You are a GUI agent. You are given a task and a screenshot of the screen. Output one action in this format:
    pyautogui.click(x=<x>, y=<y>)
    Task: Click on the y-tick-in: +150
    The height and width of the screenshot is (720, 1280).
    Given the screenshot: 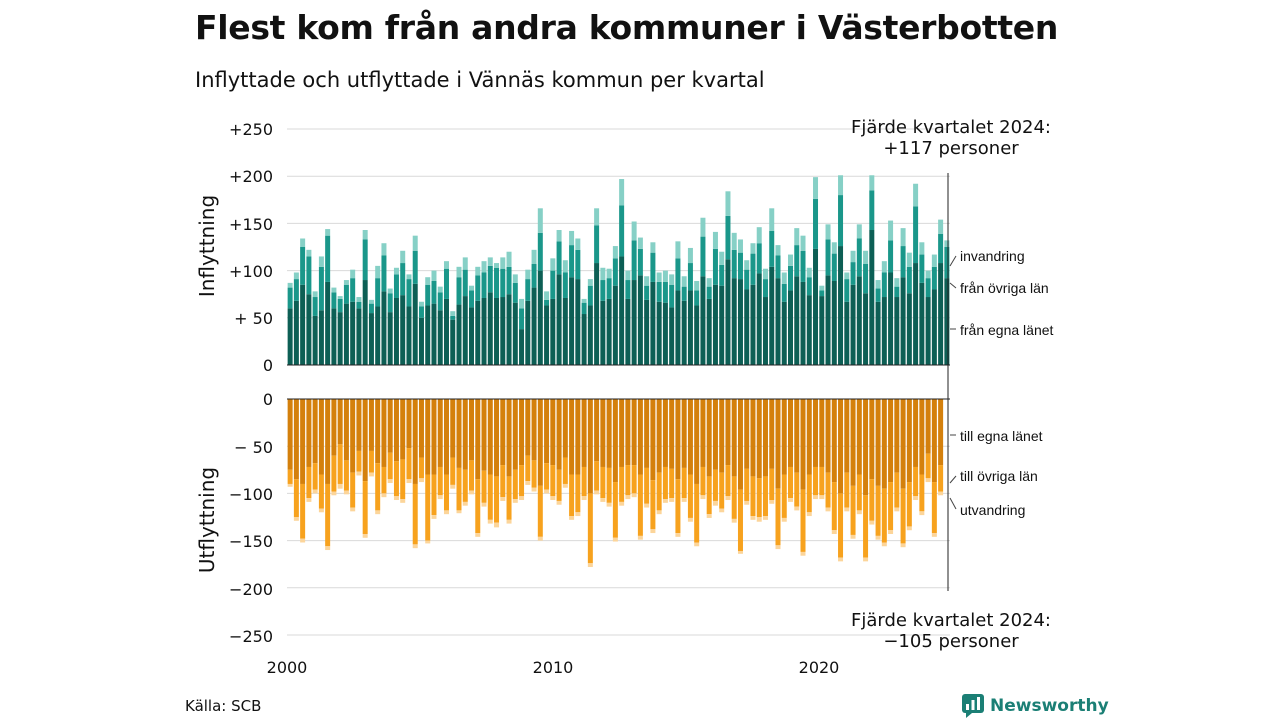 What is the action you would take?
    pyautogui.click(x=251, y=224)
    